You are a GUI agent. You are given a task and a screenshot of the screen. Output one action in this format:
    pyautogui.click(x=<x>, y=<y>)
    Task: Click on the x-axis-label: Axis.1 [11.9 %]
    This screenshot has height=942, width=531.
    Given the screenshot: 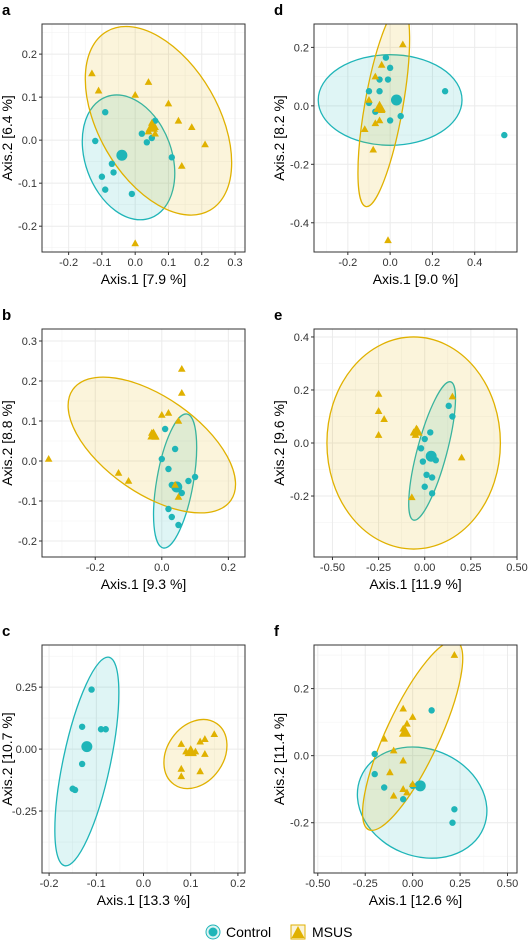 What is the action you would take?
    pyautogui.click(x=415, y=584)
    